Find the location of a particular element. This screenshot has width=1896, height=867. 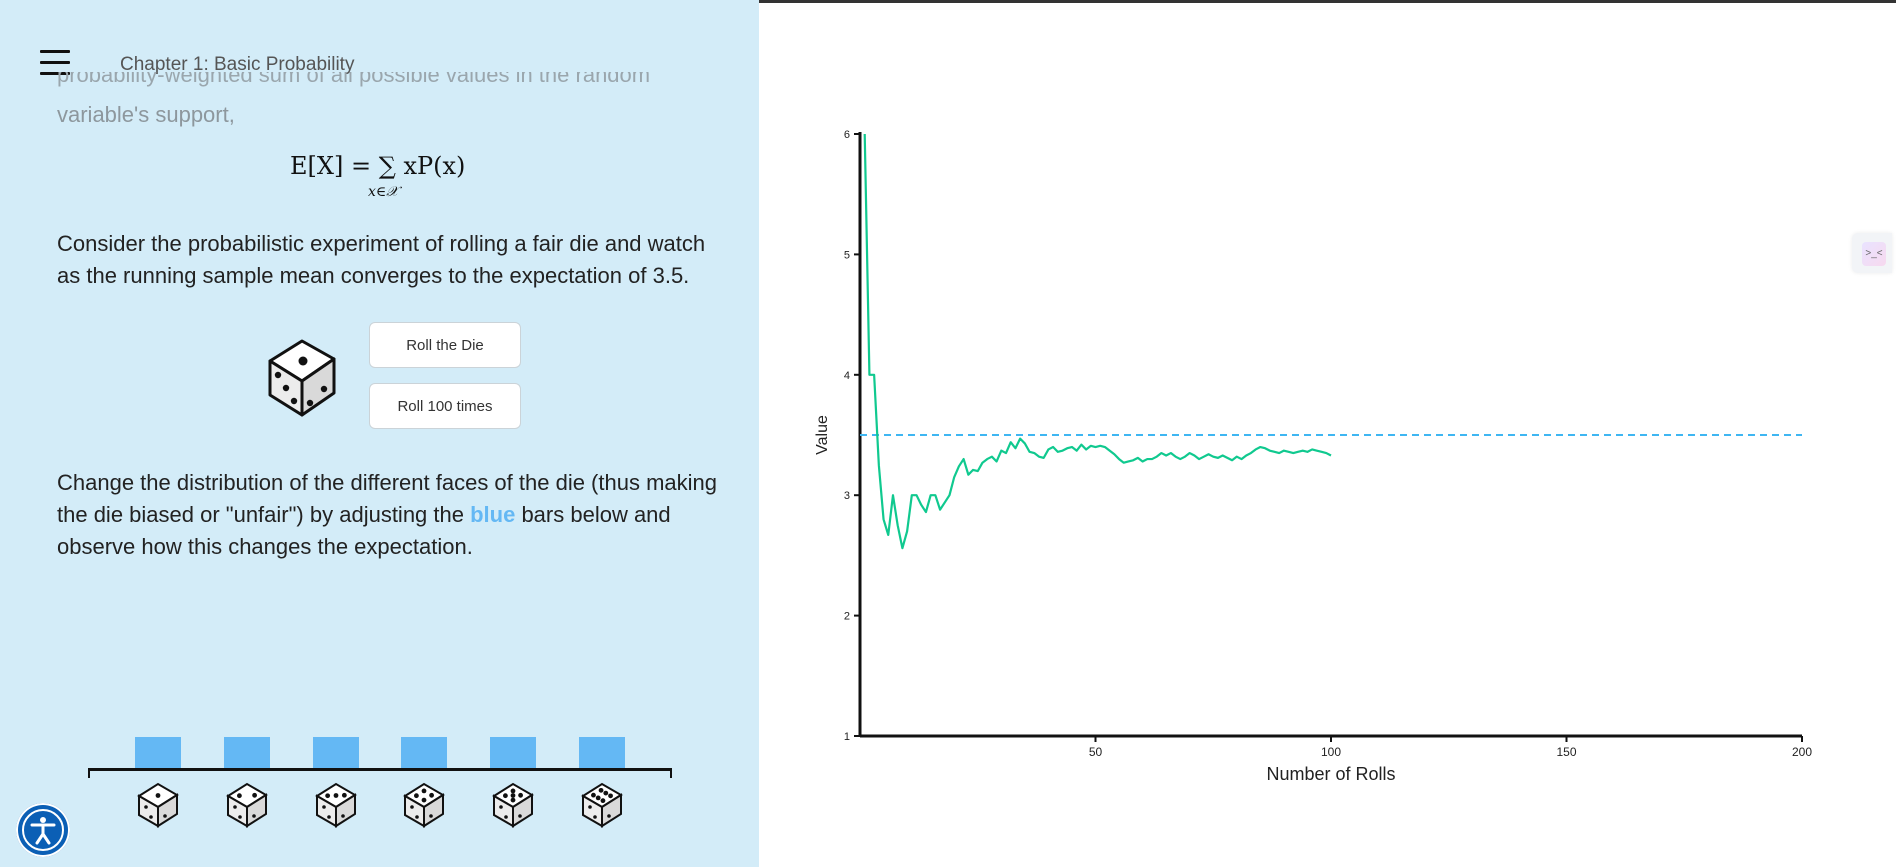

face-1-probability-bar is located at coordinates (158, 752).